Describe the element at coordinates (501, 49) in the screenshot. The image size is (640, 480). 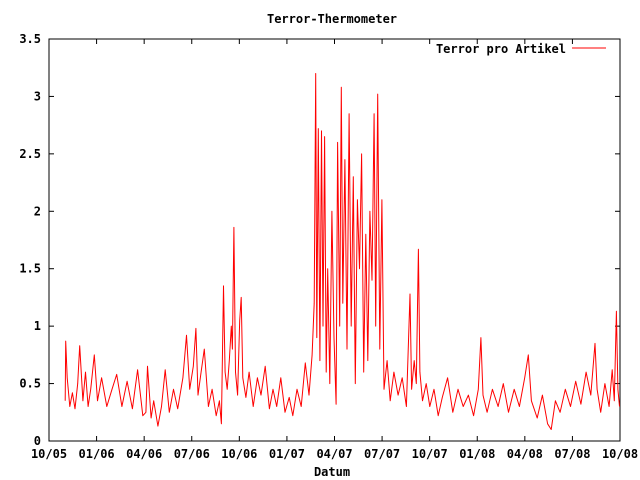
I see `legend-label: Terror pro Artikel` at that location.